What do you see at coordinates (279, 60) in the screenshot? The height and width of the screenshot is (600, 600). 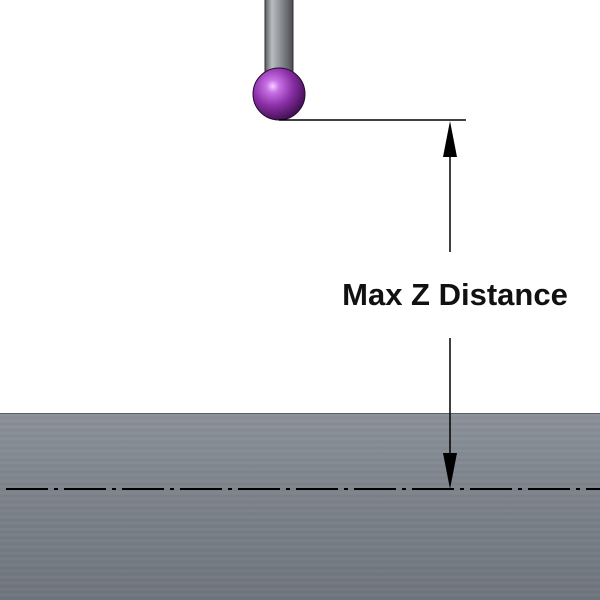 I see `probe` at bounding box center [279, 60].